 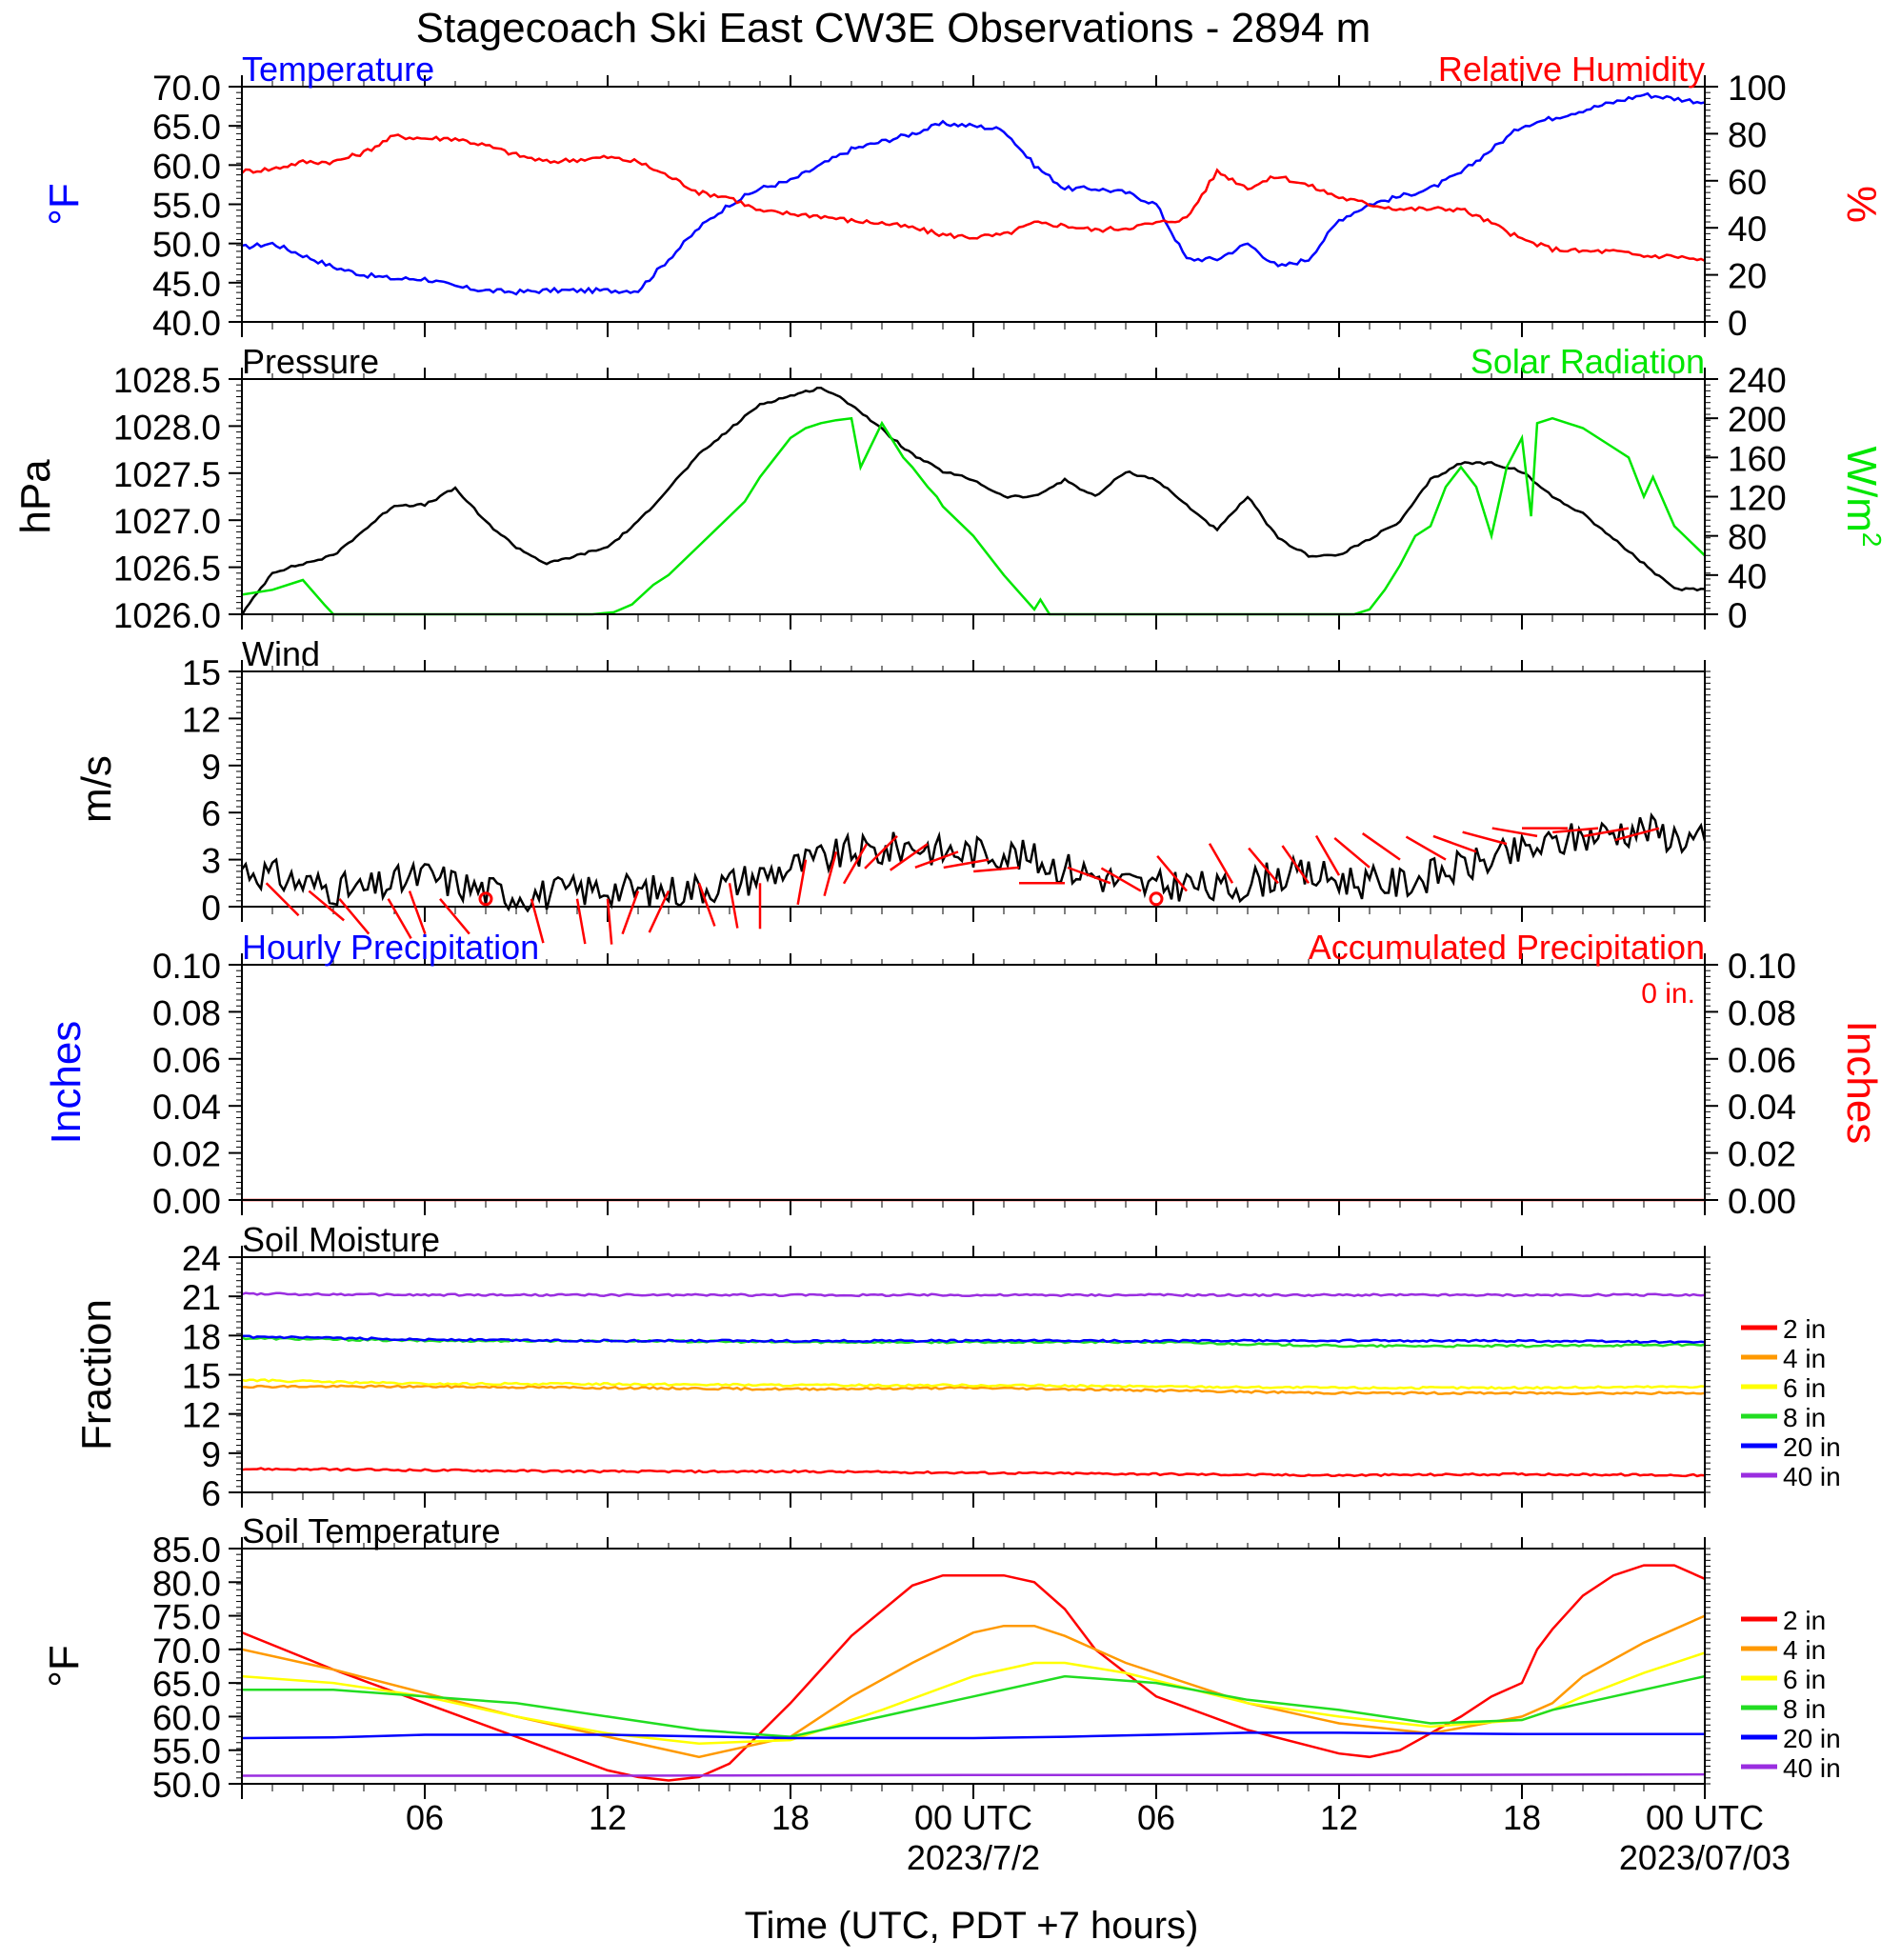 What do you see at coordinates (281, 653) in the screenshot?
I see `panel-title-left: Wind` at bounding box center [281, 653].